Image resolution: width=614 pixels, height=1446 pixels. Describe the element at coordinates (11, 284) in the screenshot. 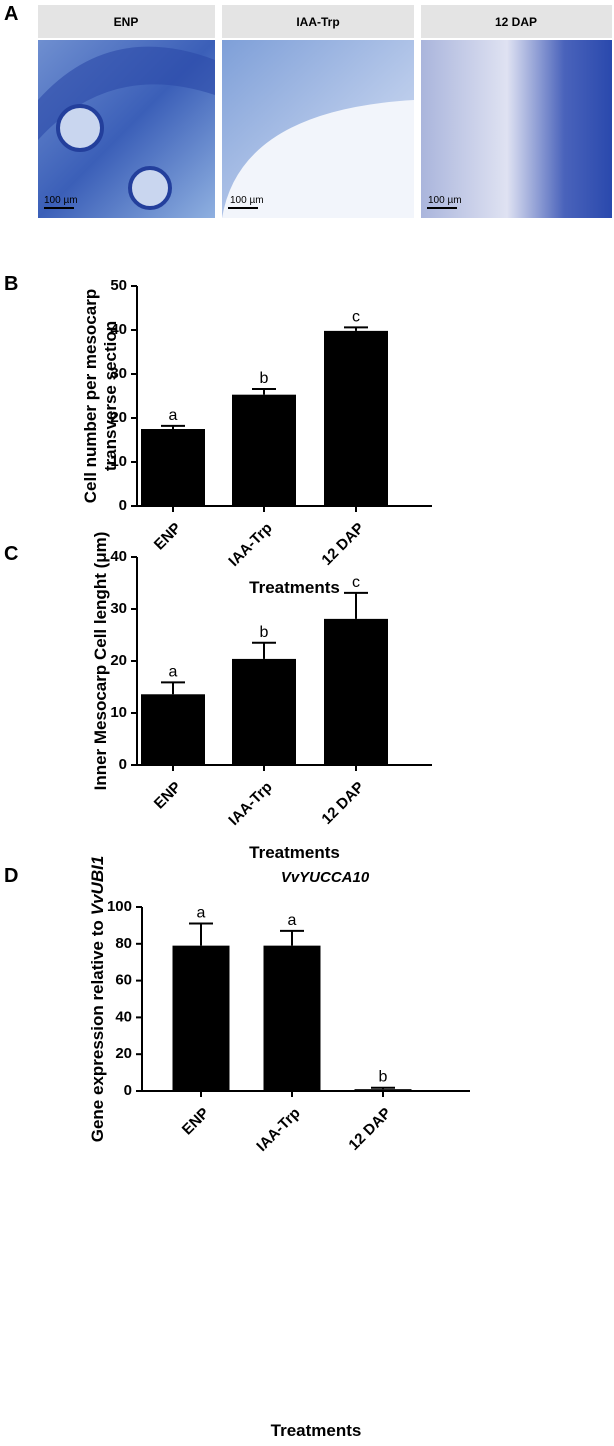

I see `panel-label: B` at that location.